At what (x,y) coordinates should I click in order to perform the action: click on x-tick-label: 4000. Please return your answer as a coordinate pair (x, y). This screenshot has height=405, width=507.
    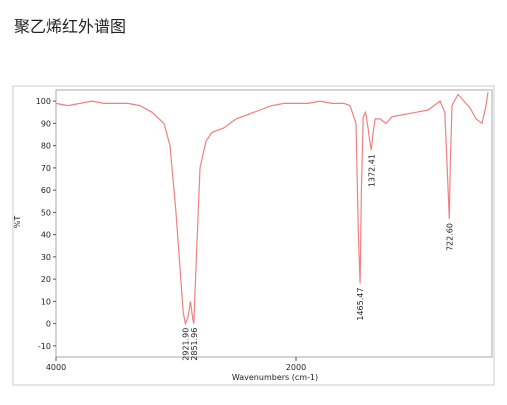
    Looking at the image, I should click on (56, 367).